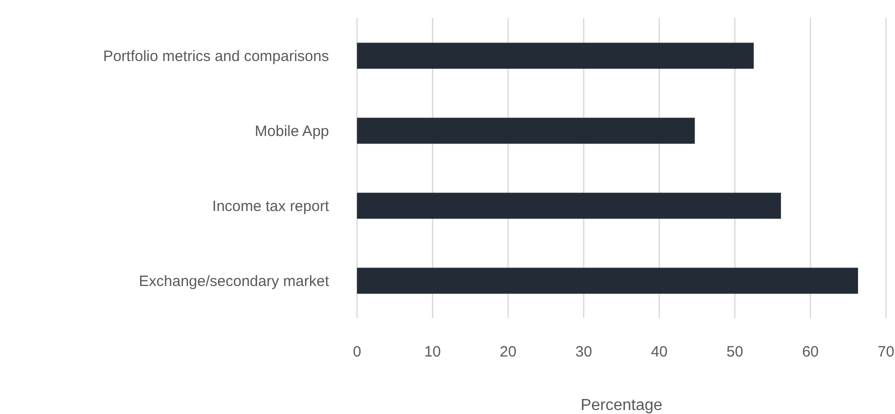 This screenshot has width=895, height=414. Describe the element at coordinates (659, 352) in the screenshot. I see `x-tick-label: 40` at that location.